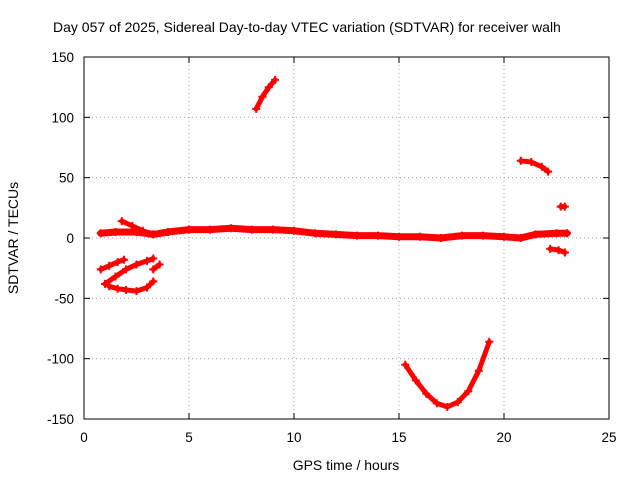  What do you see at coordinates (70, 238) in the screenshot?
I see `y-tick-label: 0` at bounding box center [70, 238].